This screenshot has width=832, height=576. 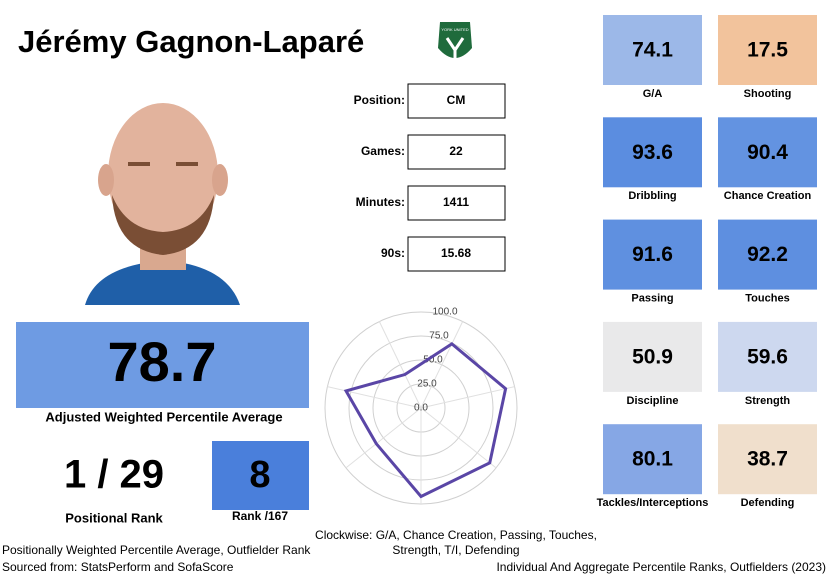 I want to click on awpa-box, so click(x=162, y=365).